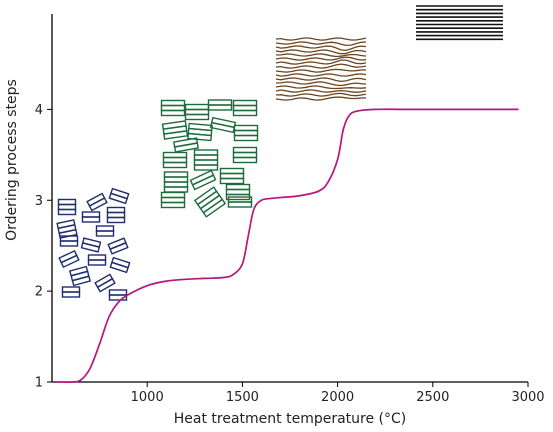 This screenshot has width=553, height=432. I want to click on y-ticks: 1 2 3 4, so click(43, 247).